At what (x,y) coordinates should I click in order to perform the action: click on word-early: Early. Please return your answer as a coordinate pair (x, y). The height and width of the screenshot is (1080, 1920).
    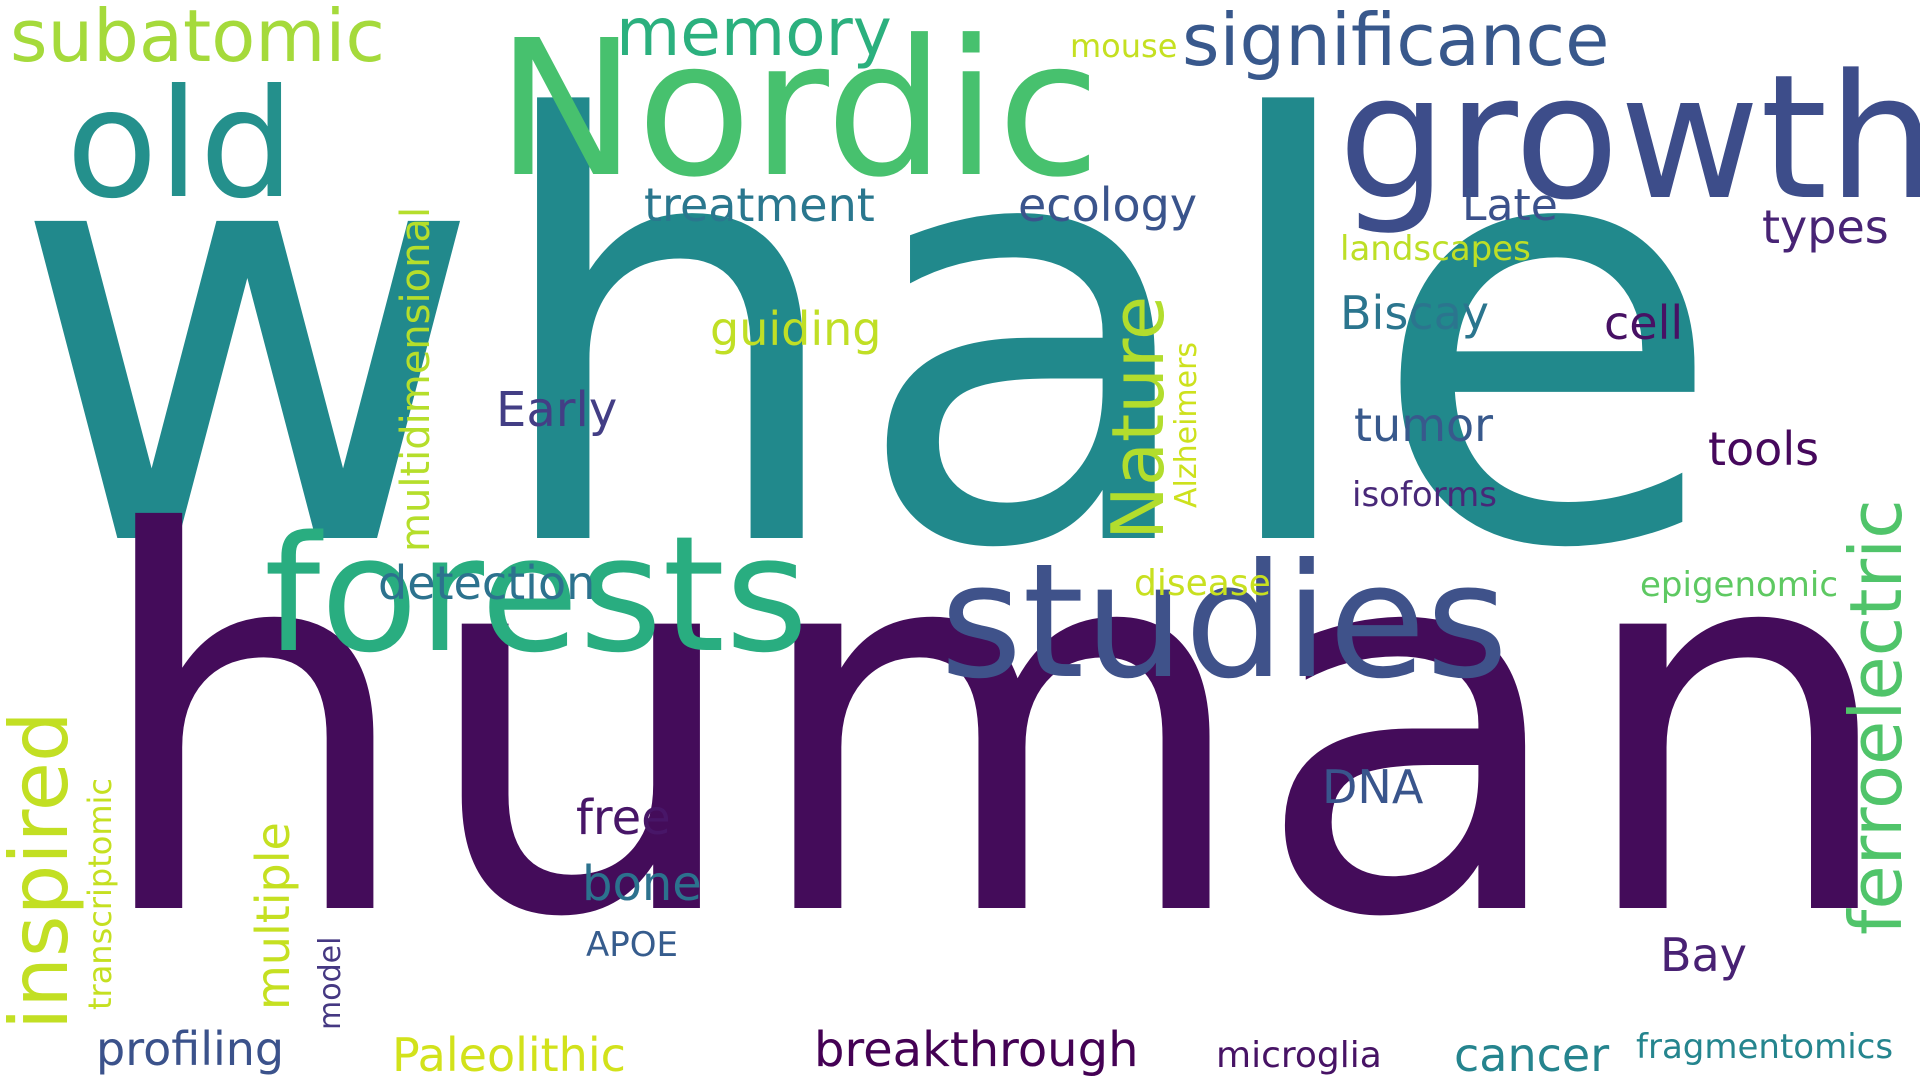
    Looking at the image, I should click on (557, 410).